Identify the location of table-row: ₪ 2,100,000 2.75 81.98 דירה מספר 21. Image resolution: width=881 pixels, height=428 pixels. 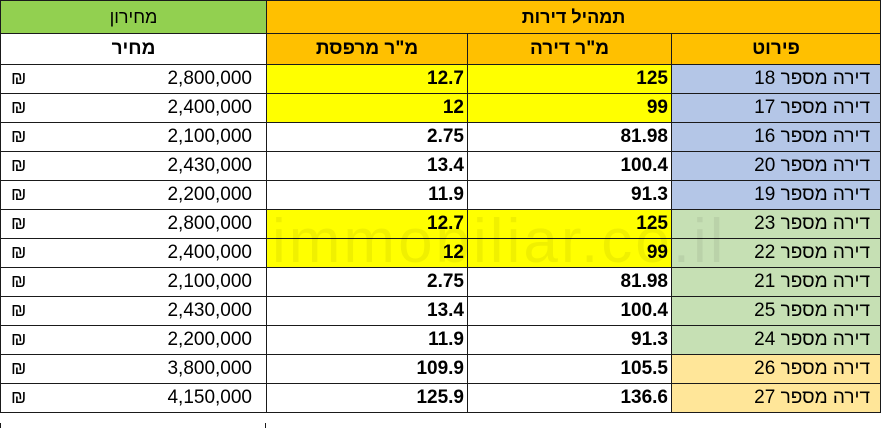
(440, 282).